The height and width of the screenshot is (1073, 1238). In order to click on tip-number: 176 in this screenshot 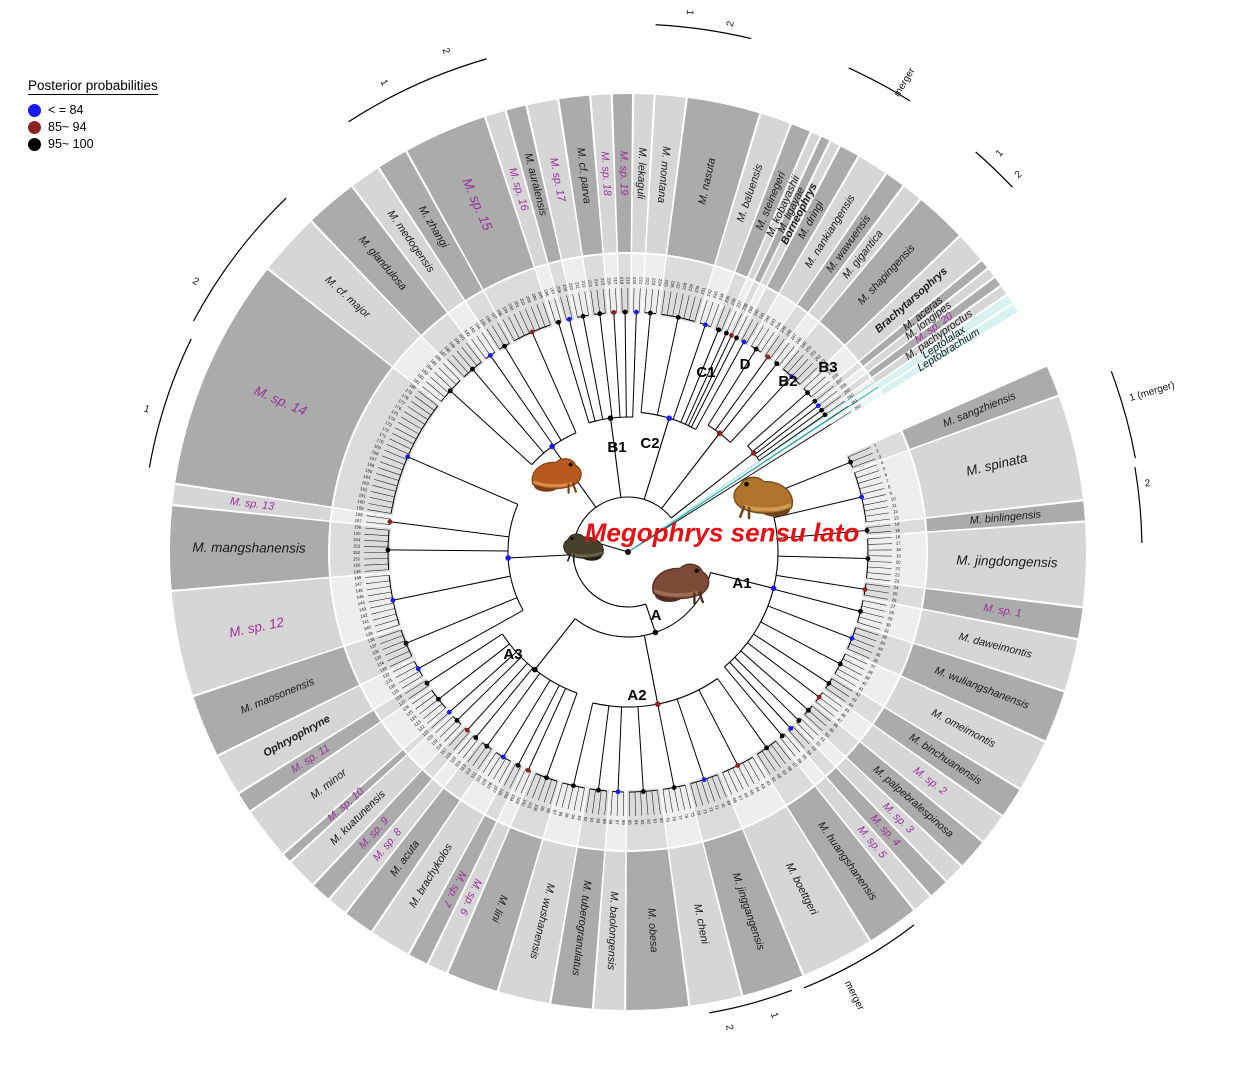, I will do `click(398, 407)`.